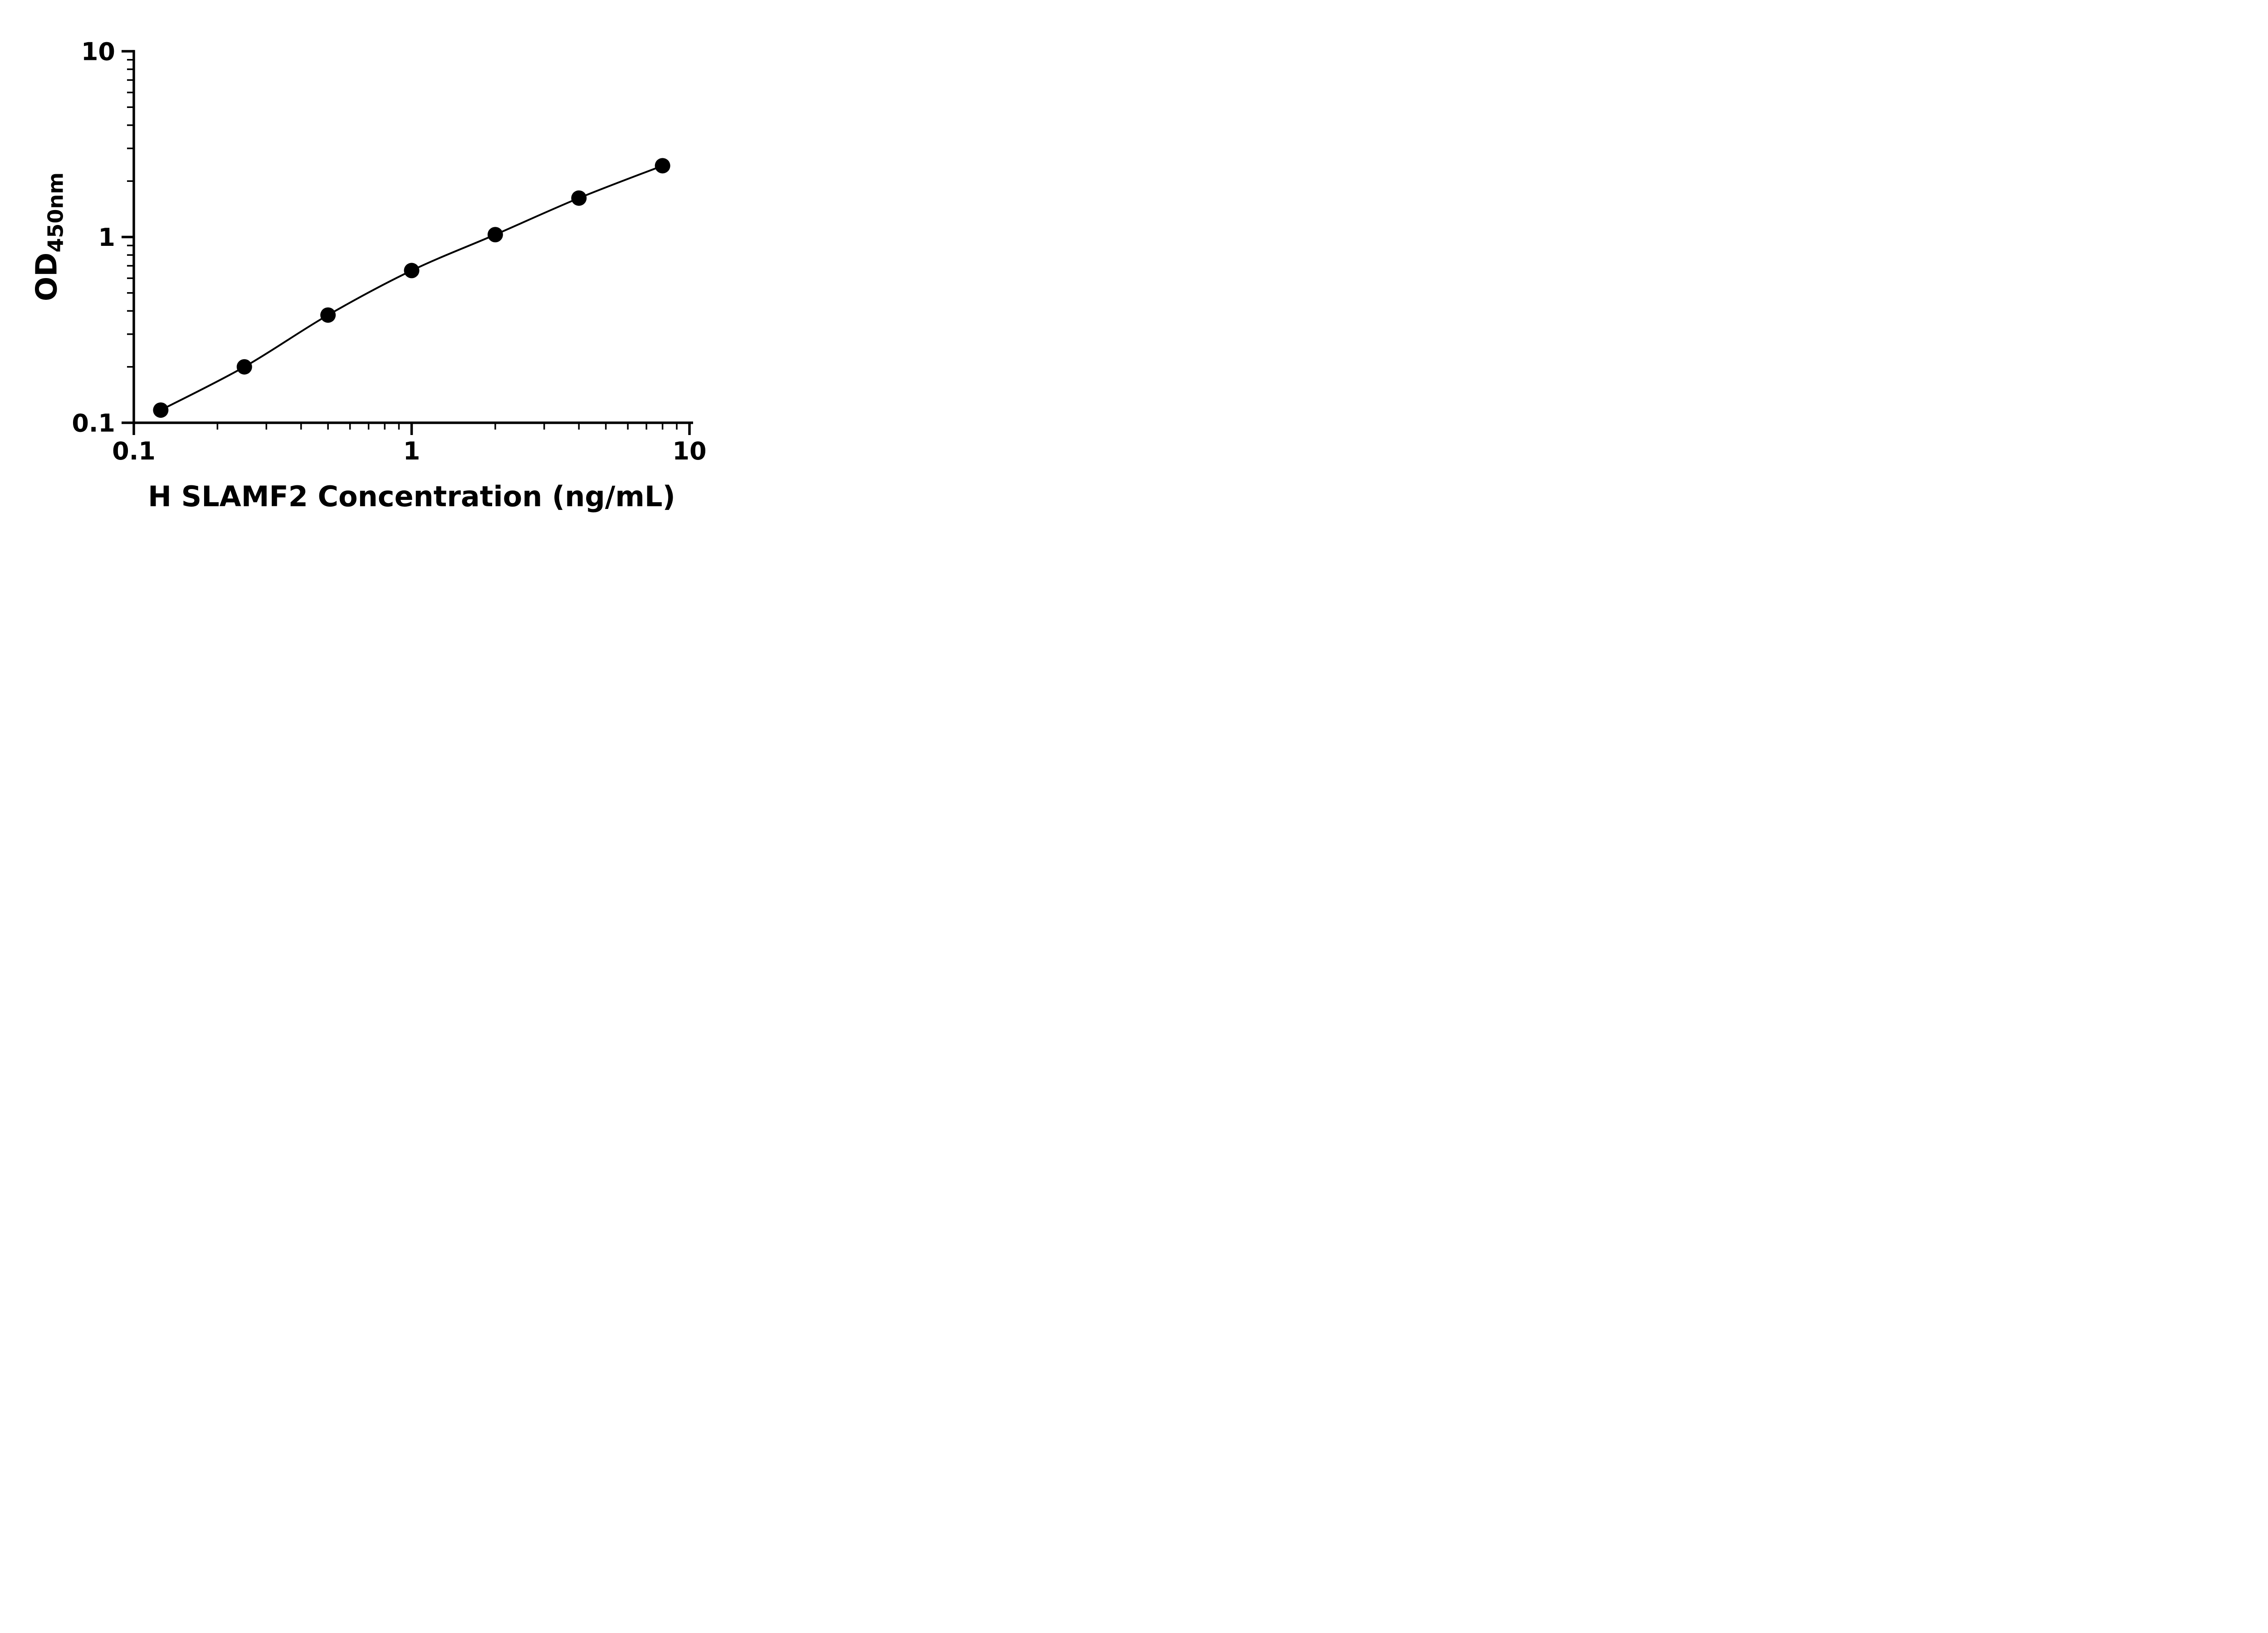  I want to click on y-tick-label: 1, so click(106, 237).